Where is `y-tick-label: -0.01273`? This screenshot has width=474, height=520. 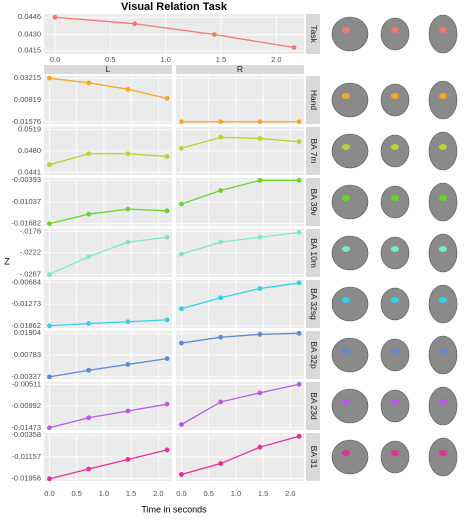 y-tick-label: -0.01273 is located at coordinates (26, 303).